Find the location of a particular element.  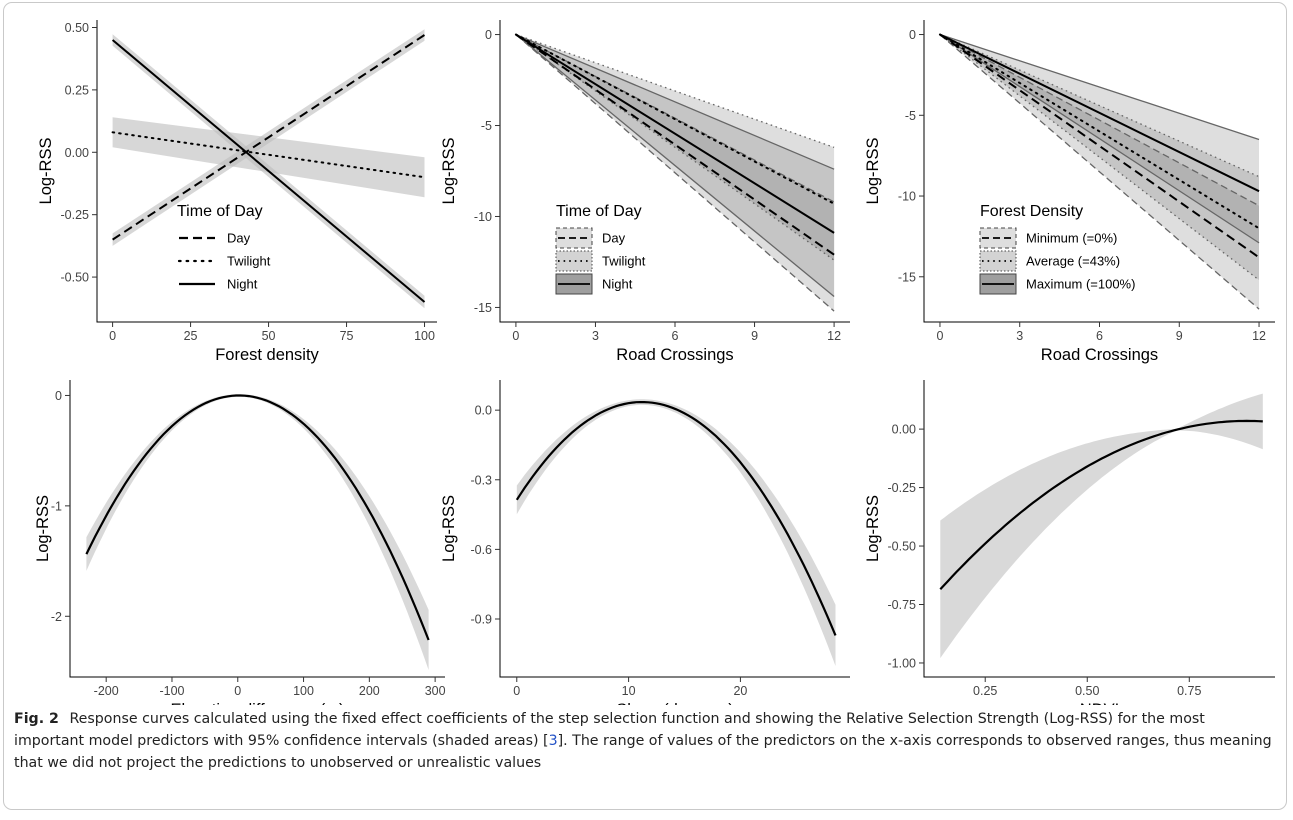

x-tick-label: -200 is located at coordinates (106, 691).